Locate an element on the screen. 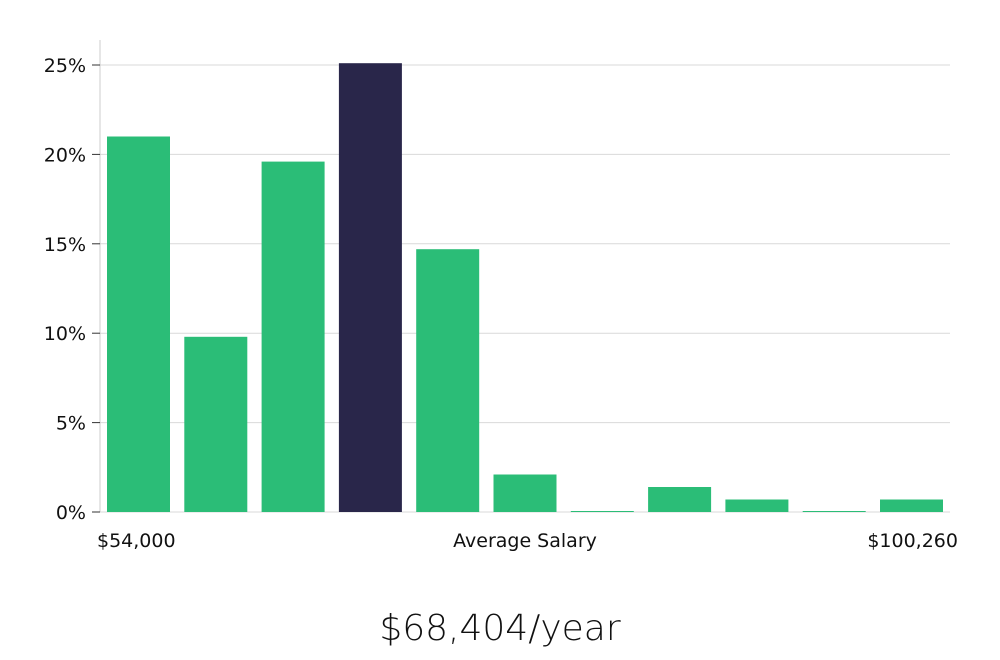  average-salary-value: $68,404/year is located at coordinates (500, 628).